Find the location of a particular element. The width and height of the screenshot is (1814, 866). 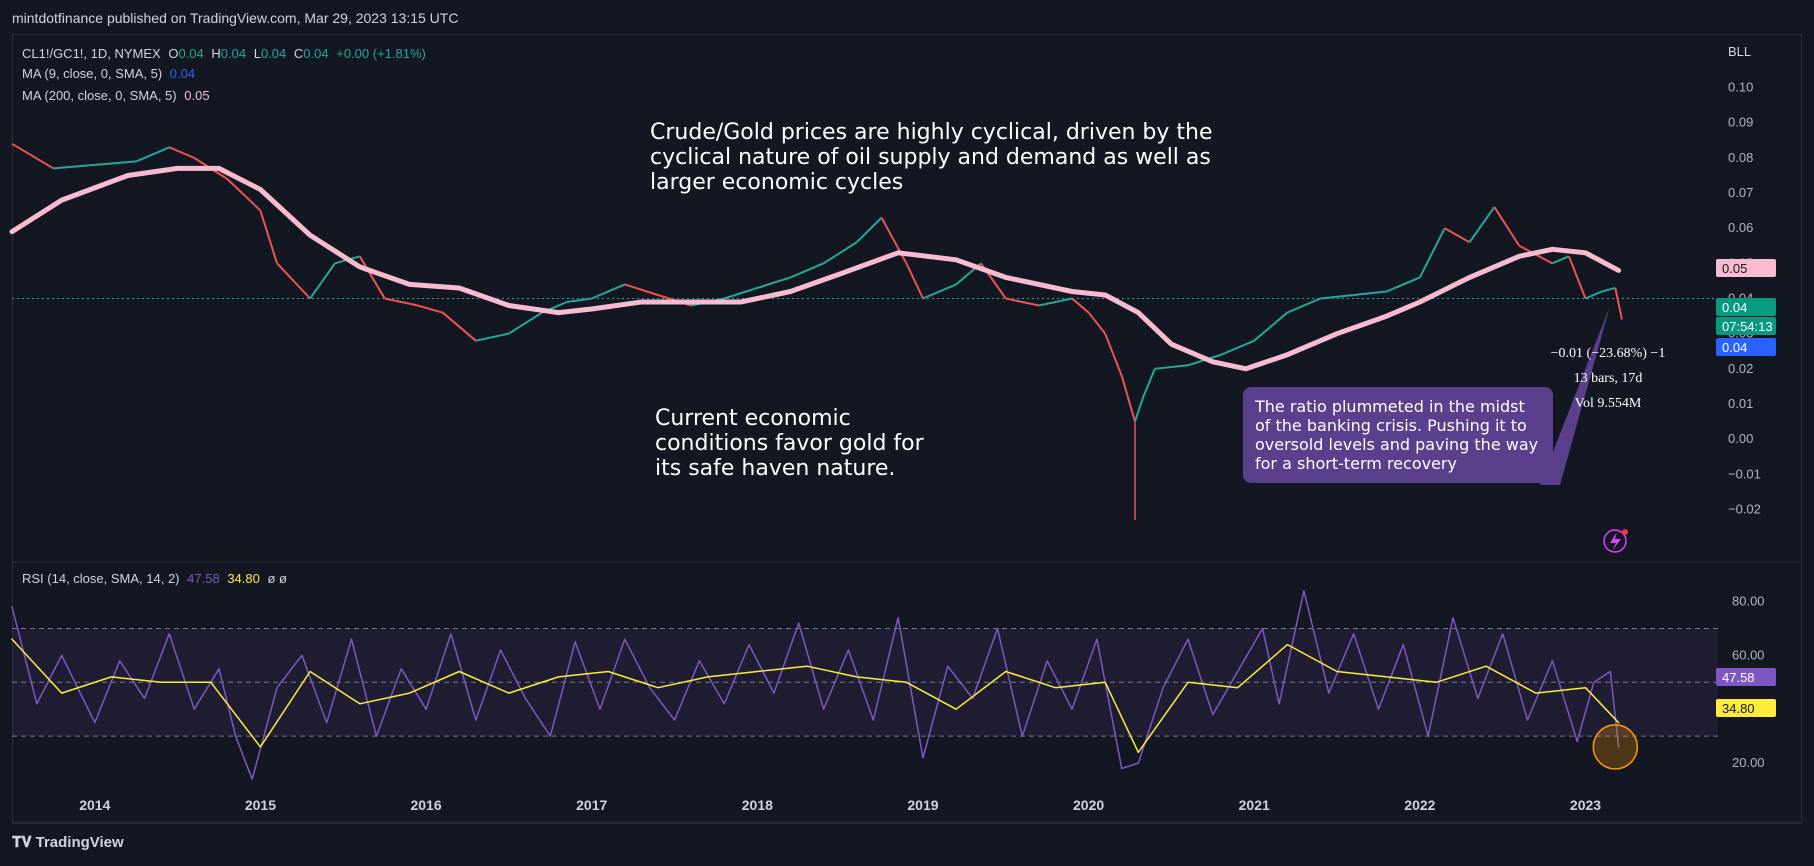

y-tick-label-0: 0.10 is located at coordinates (1740, 87).